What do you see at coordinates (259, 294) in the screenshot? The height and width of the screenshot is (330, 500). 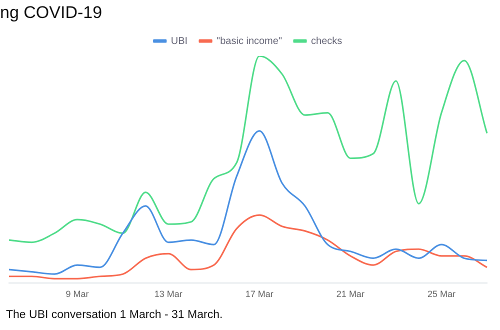 I see `x-tick-label: 17 Mar` at bounding box center [259, 294].